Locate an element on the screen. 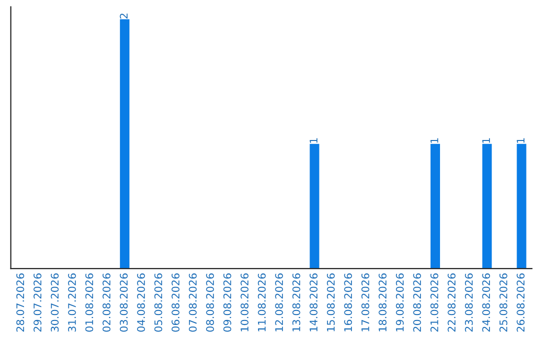 The image size is (540, 340). x-tick-label: 12.08.2026 is located at coordinates (279, 302).